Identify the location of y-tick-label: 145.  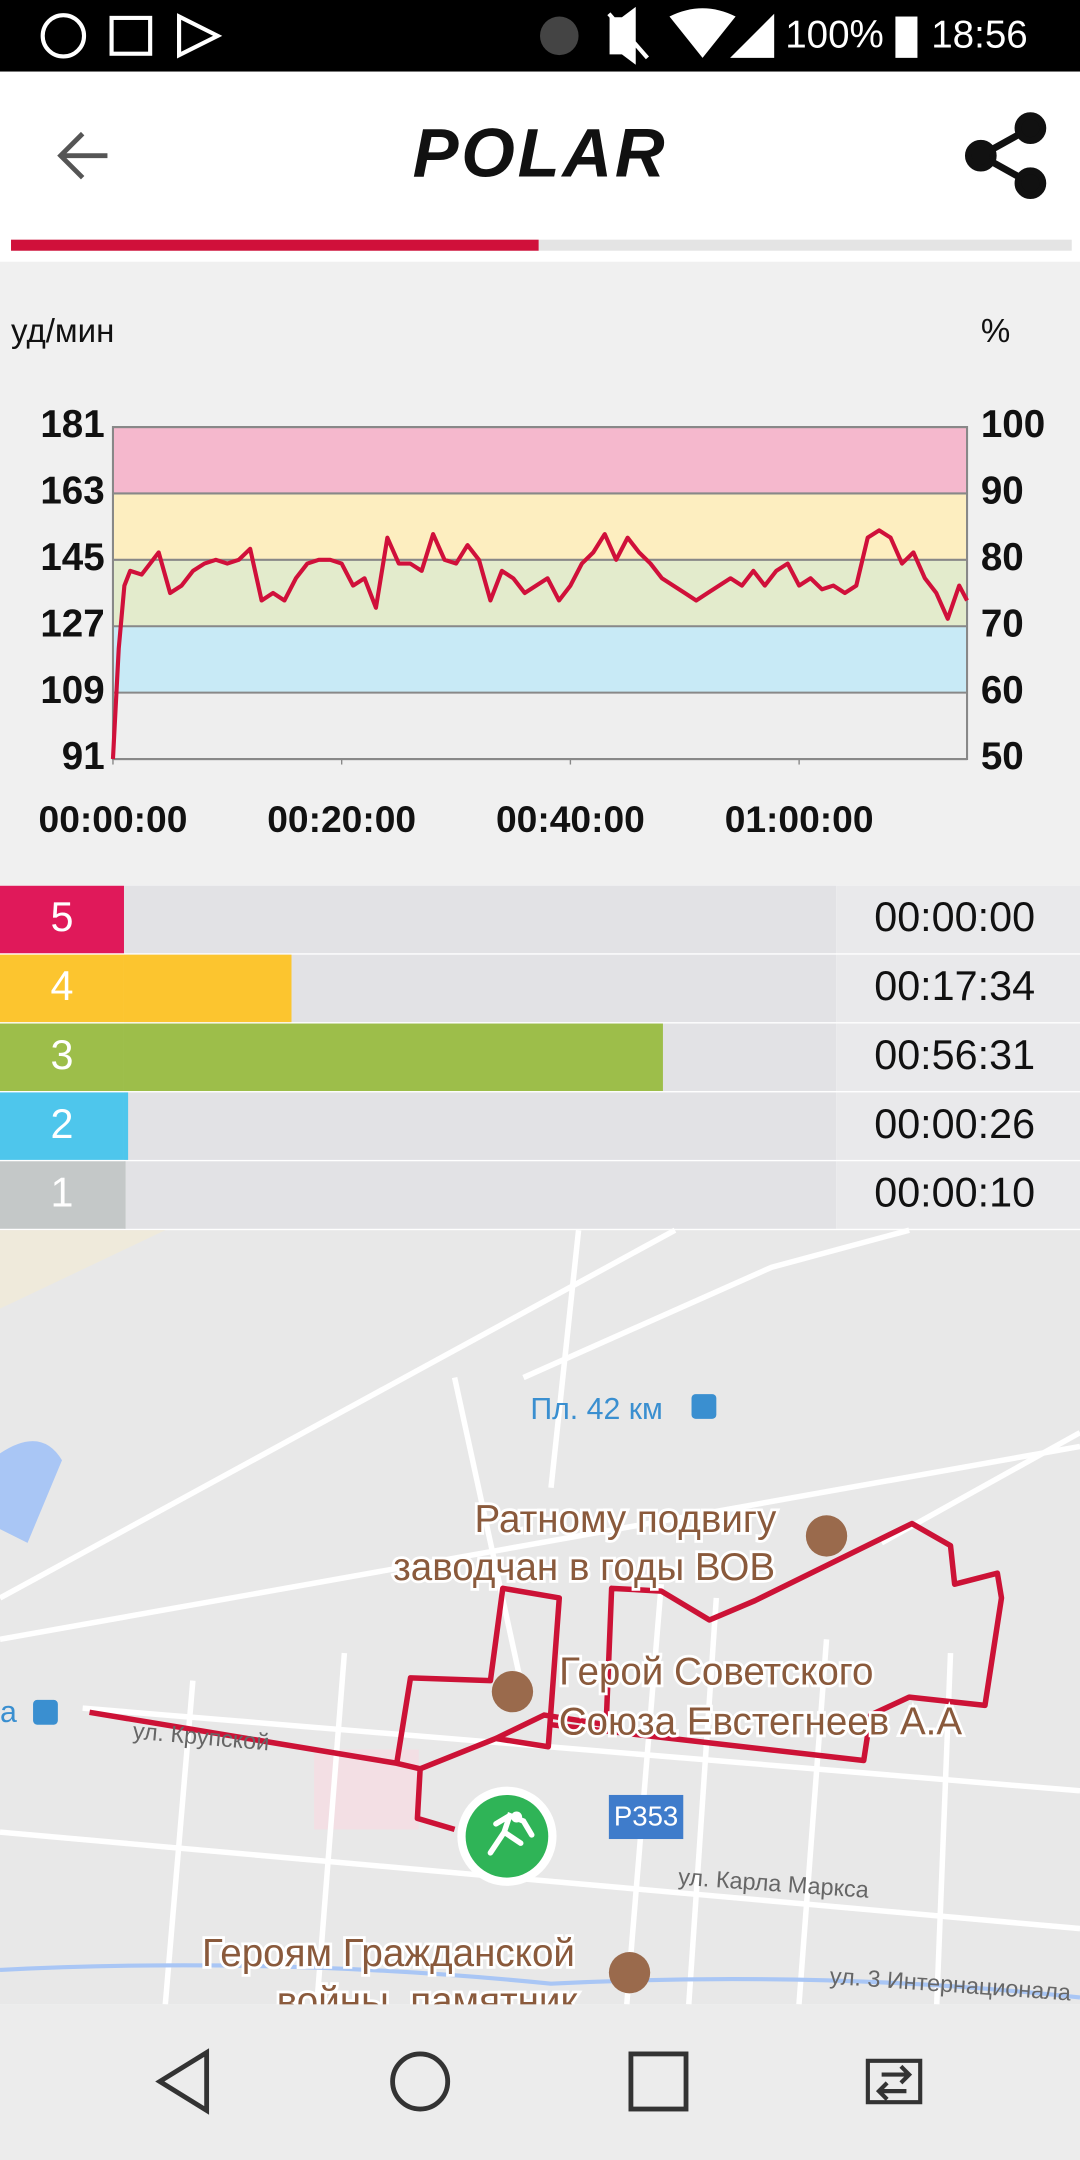
(72, 557).